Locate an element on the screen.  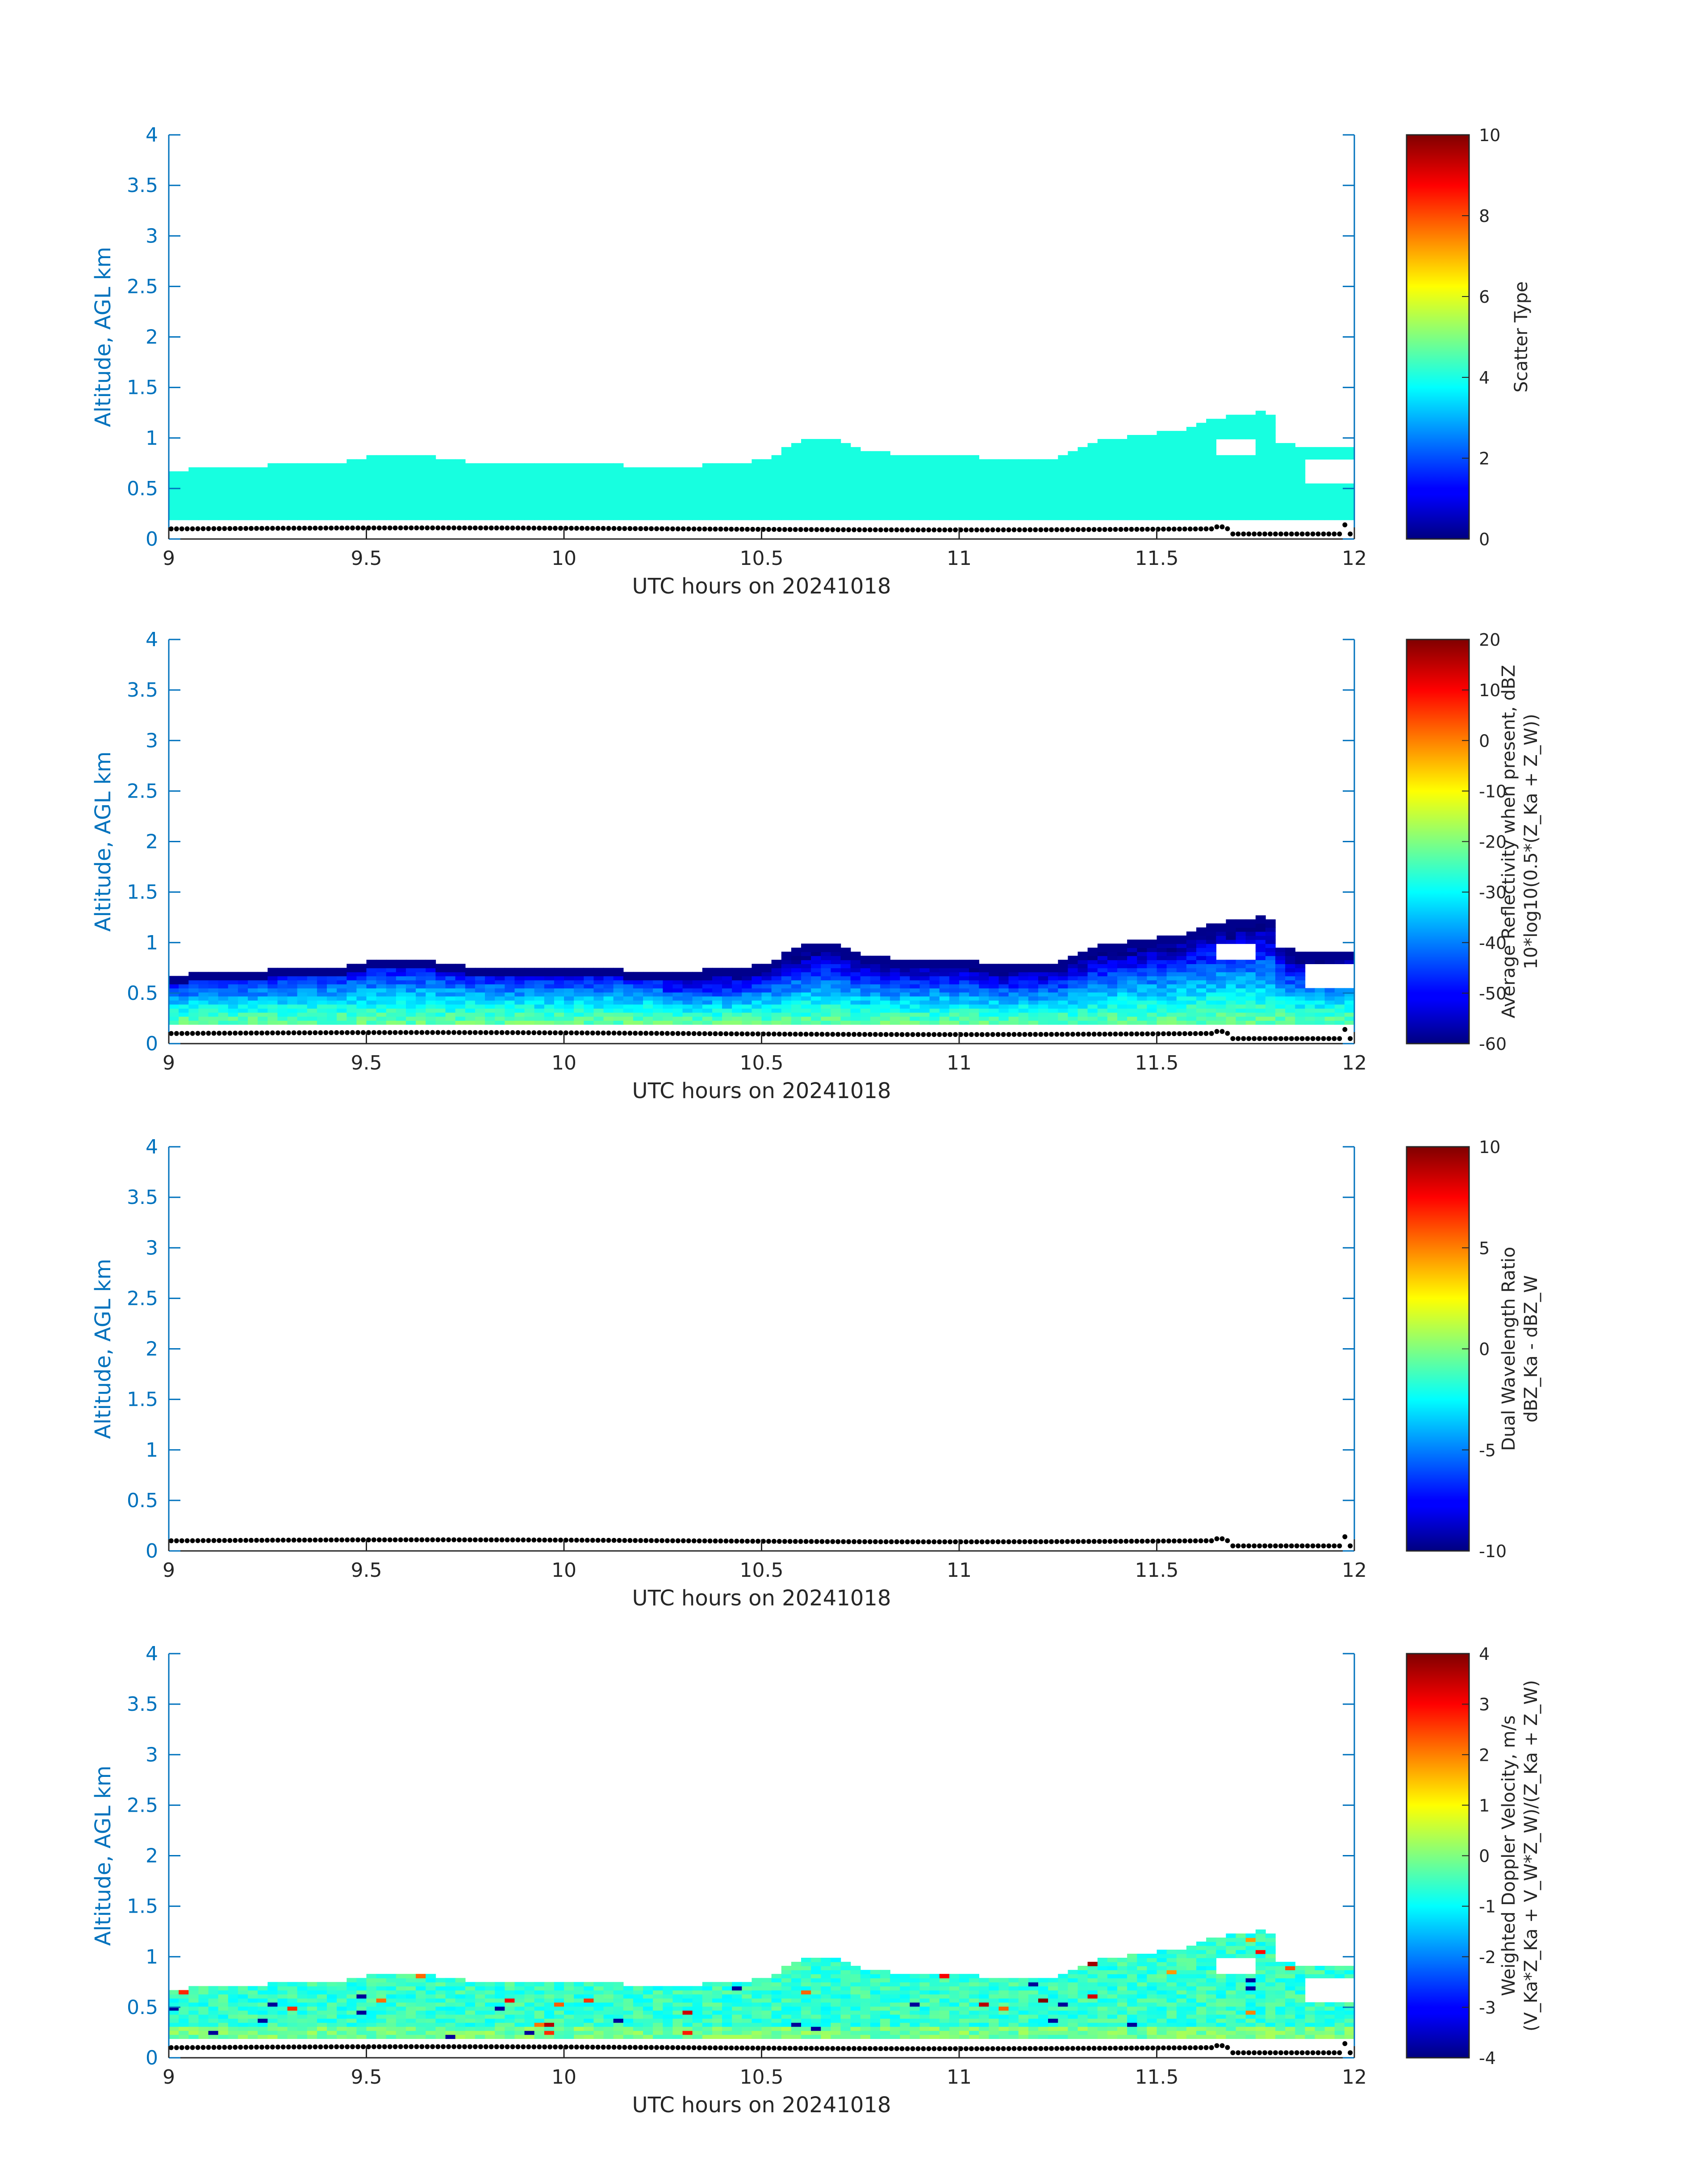
colorbar-tick-label: -20 is located at coordinates (1493, 842).